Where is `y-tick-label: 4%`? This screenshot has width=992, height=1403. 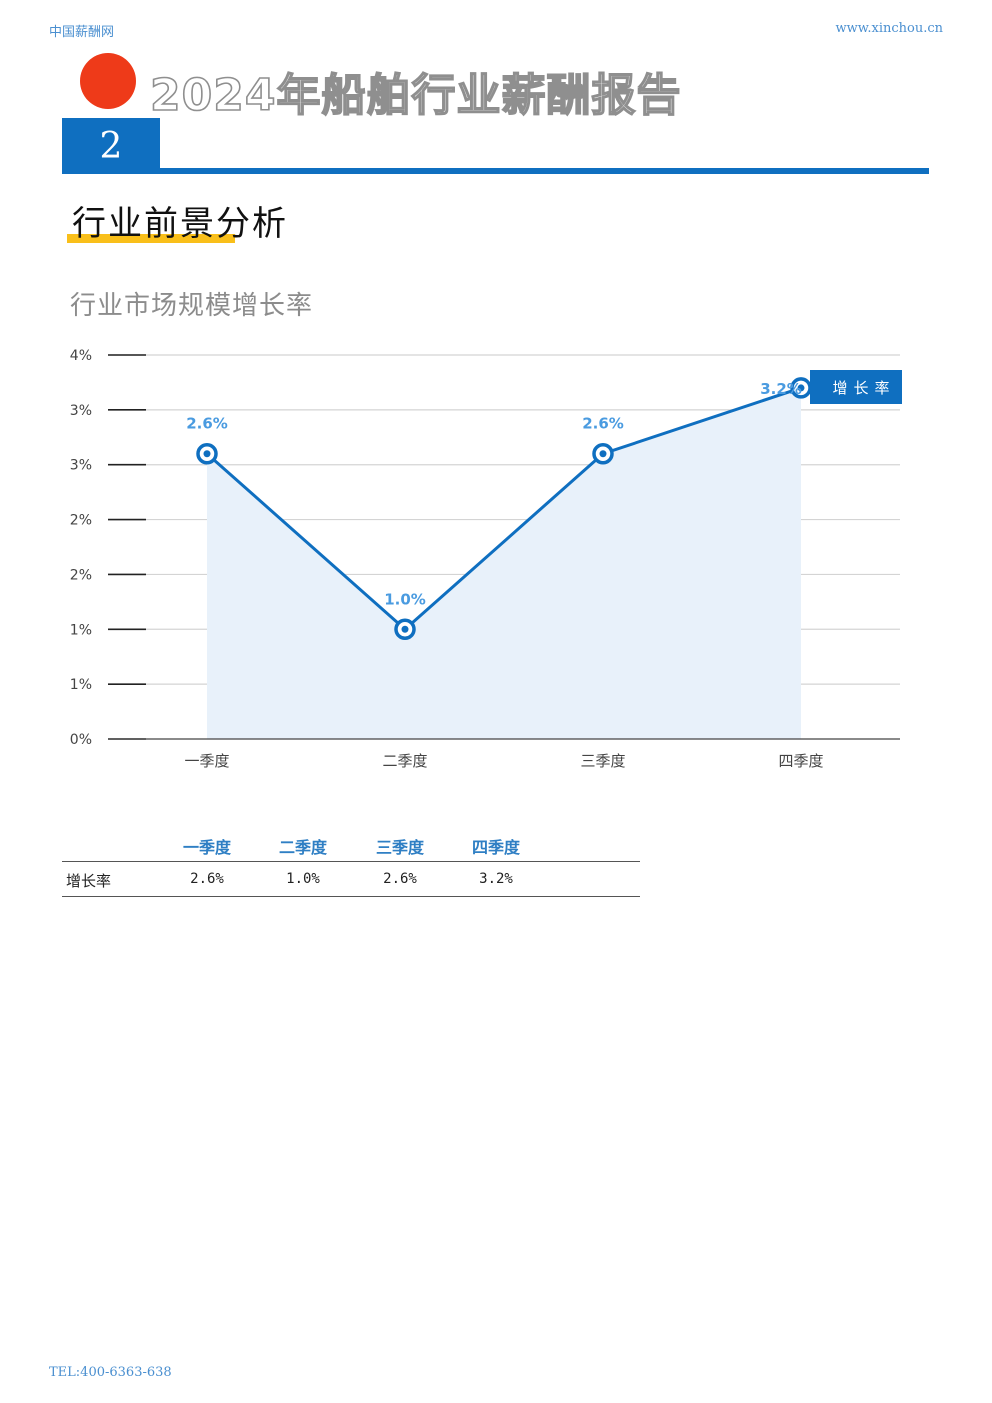
y-tick-label: 4% is located at coordinates (81, 356).